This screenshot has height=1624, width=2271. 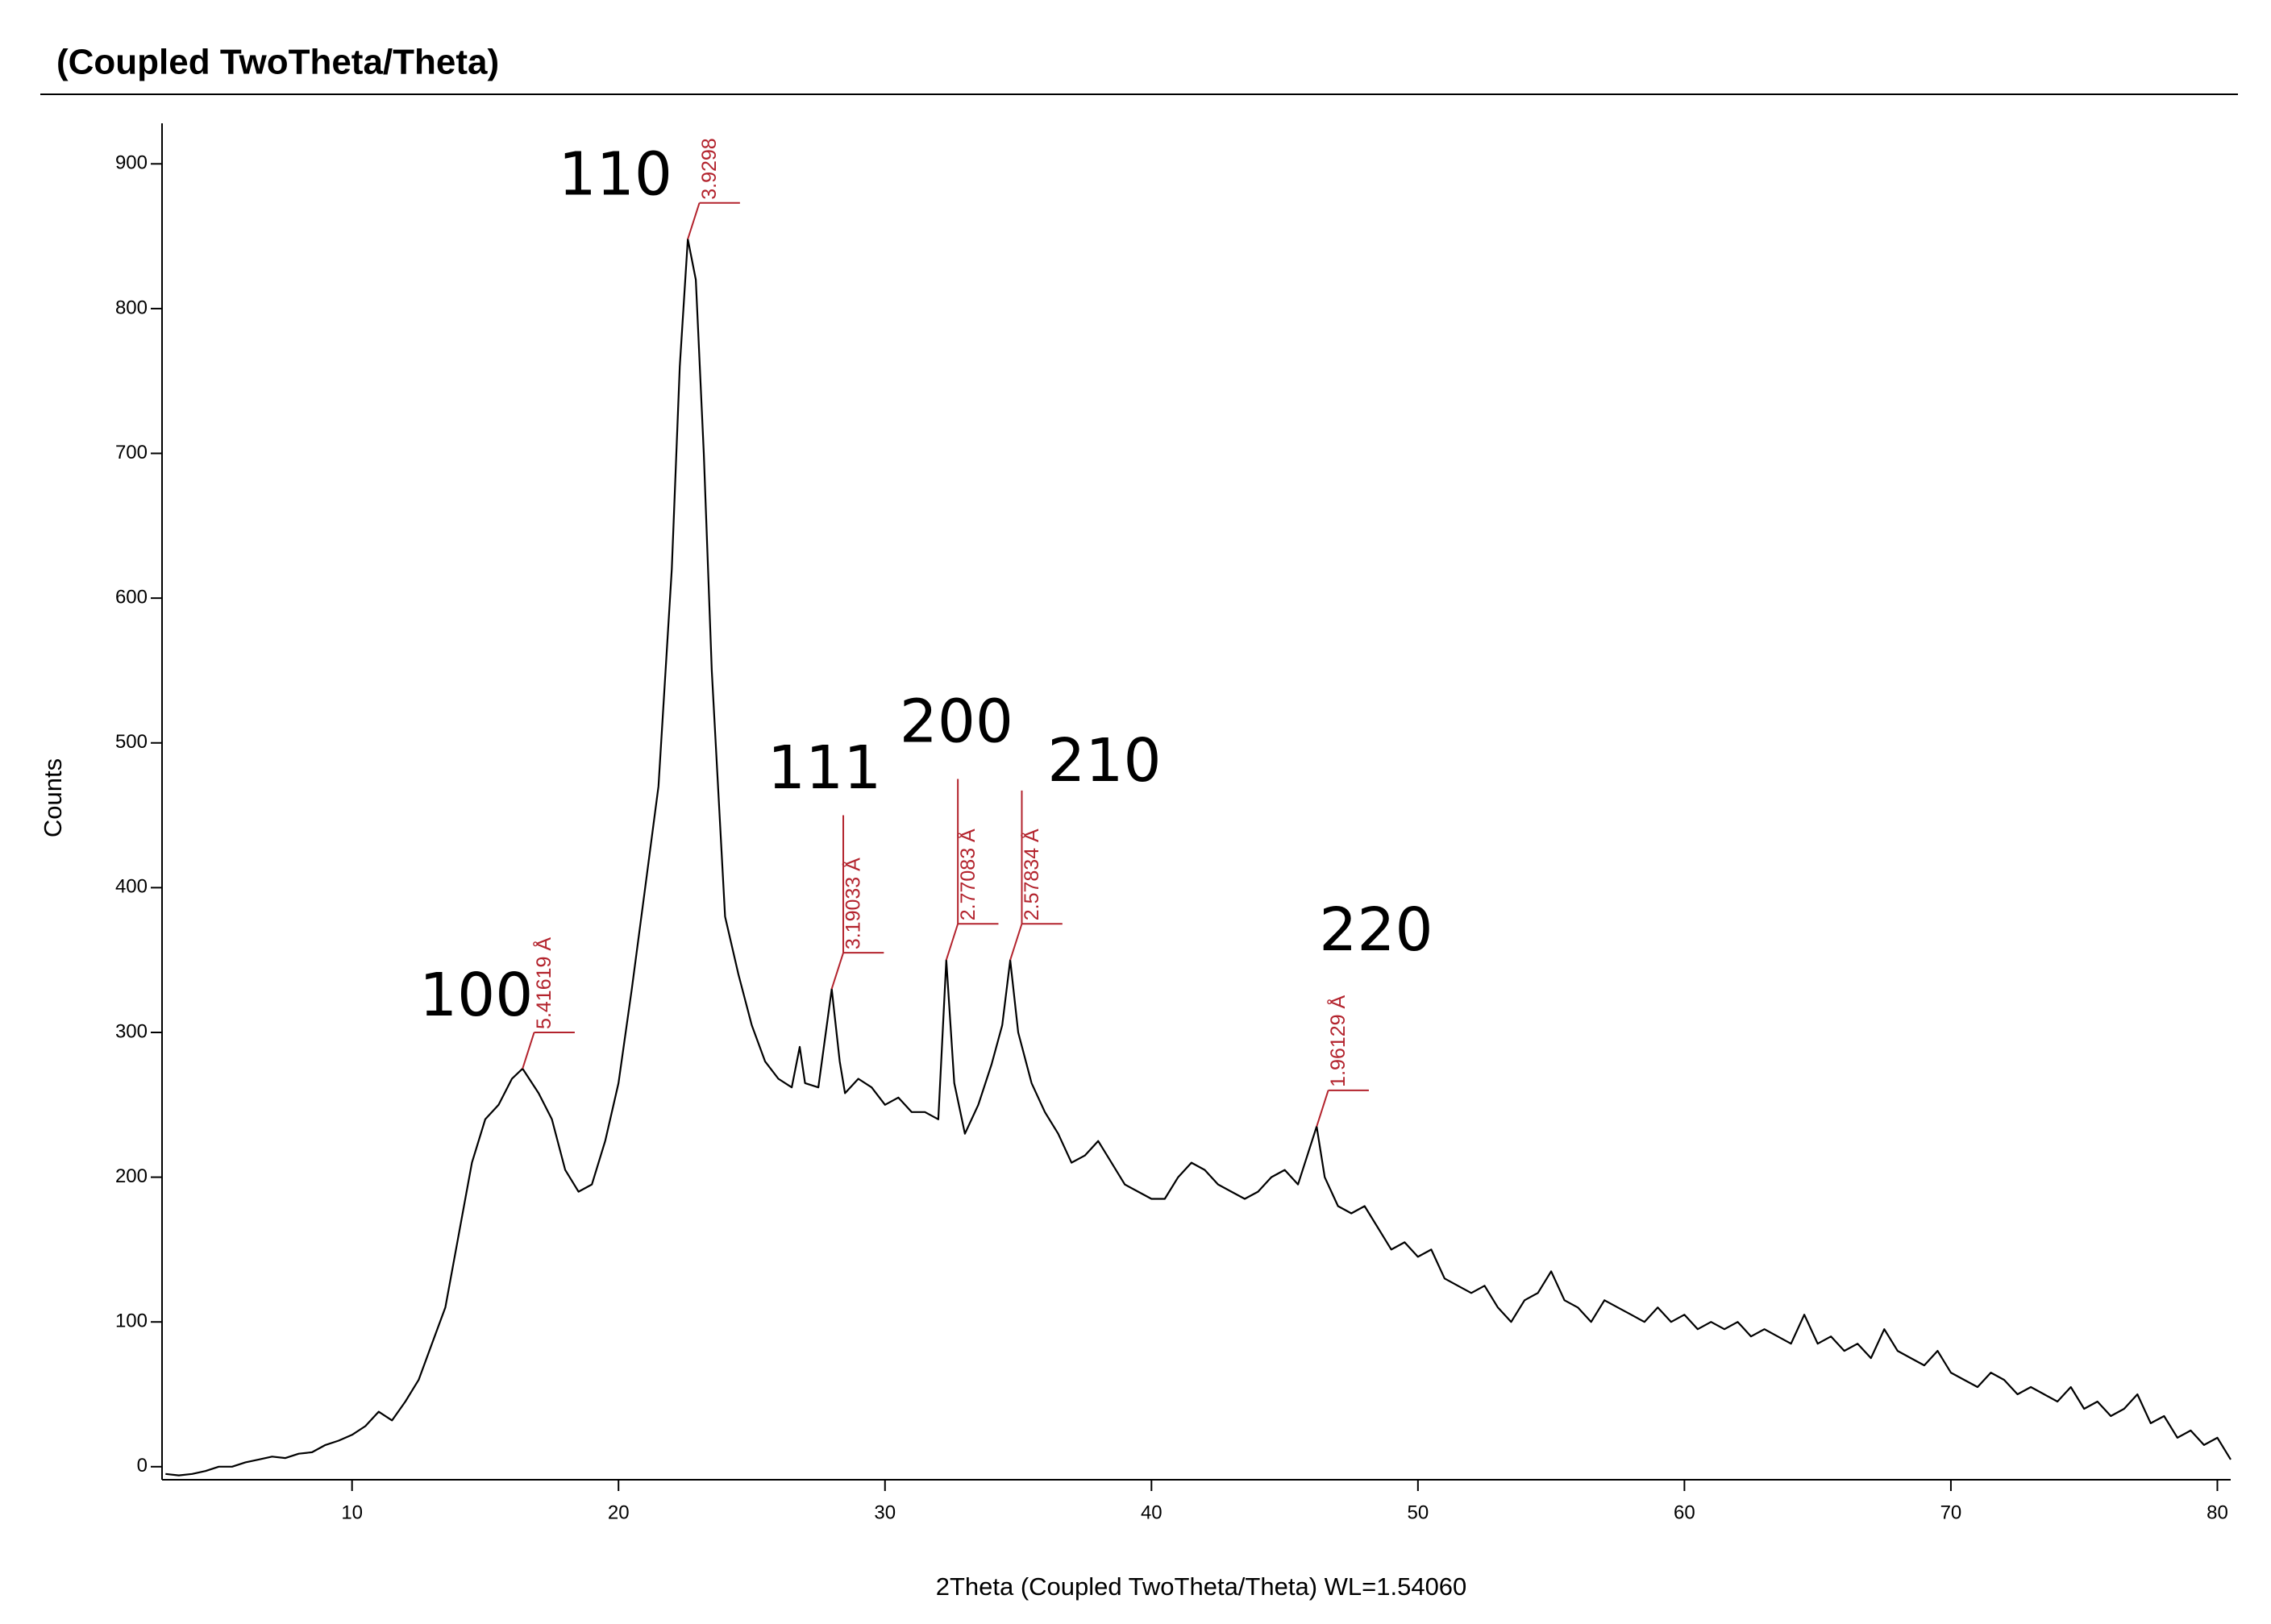 What do you see at coordinates (131, 1321) in the screenshot?
I see `y-tick-label: 100` at bounding box center [131, 1321].